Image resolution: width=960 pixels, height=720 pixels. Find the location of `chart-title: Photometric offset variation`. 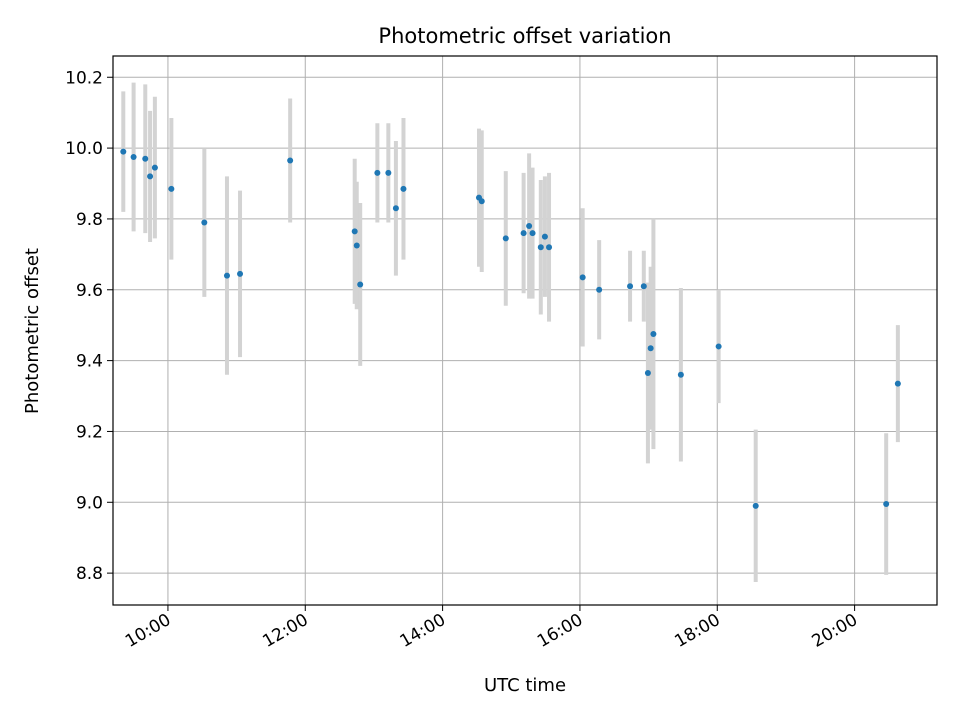

chart-title: Photometric offset variation is located at coordinates (524, 36).